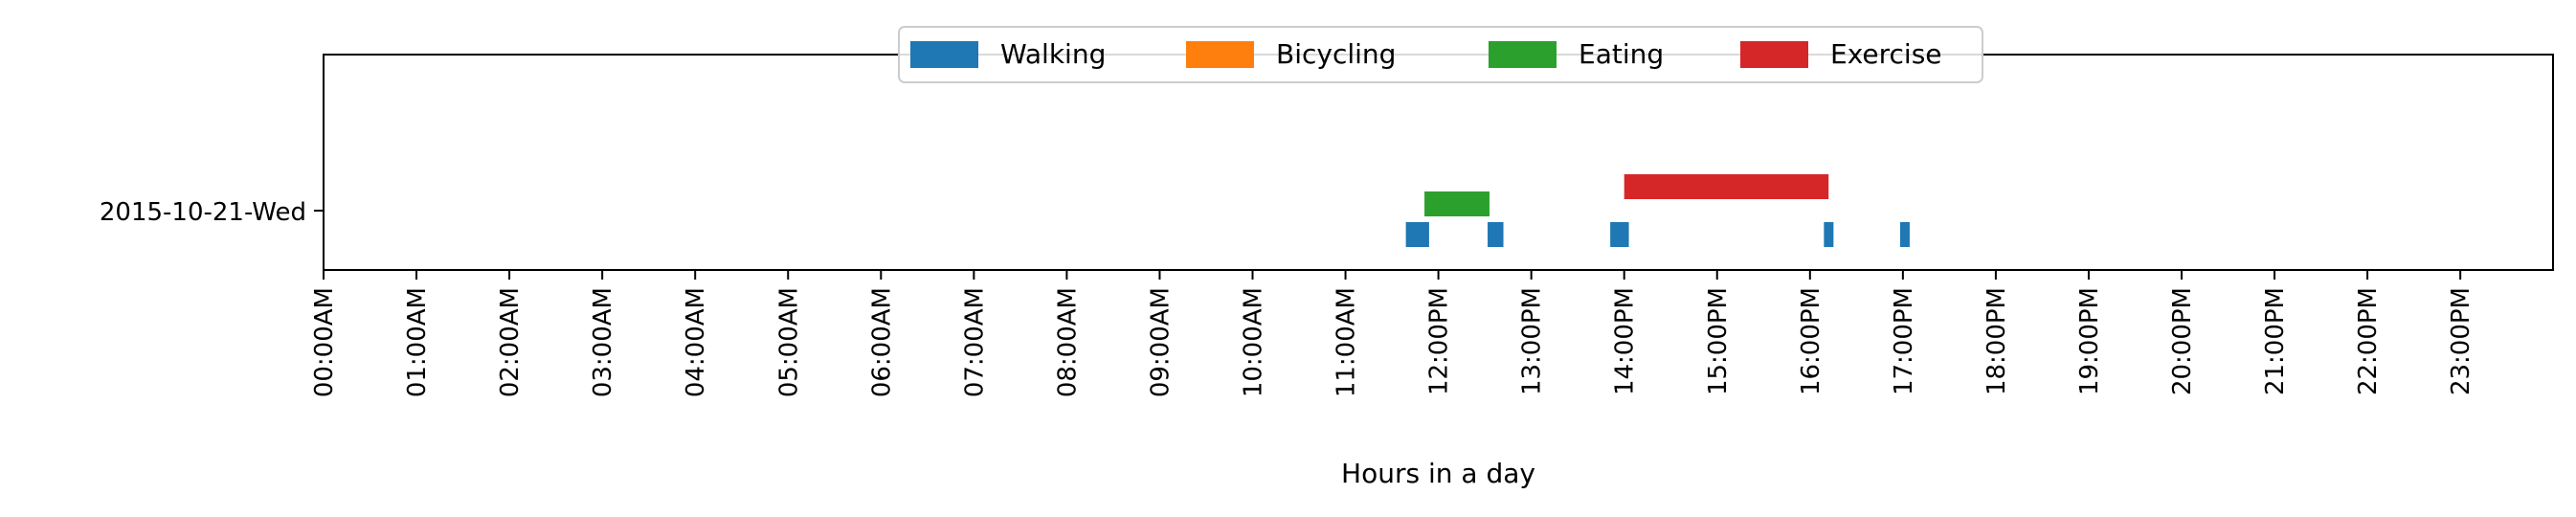  What do you see at coordinates (325, 342) in the screenshot?
I see `x-tick-label: 00:00AM` at bounding box center [325, 342].